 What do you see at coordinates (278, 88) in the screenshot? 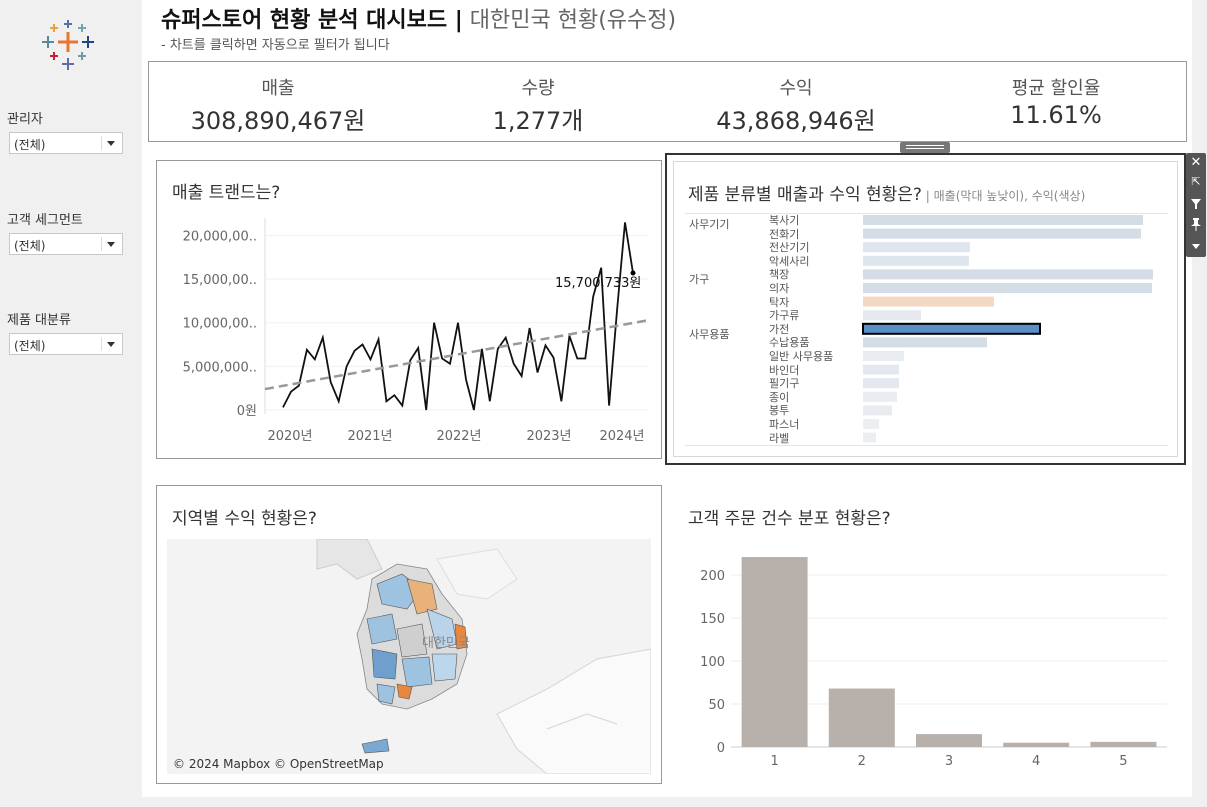
I see `kpi-label-sales: 매출` at bounding box center [278, 88].